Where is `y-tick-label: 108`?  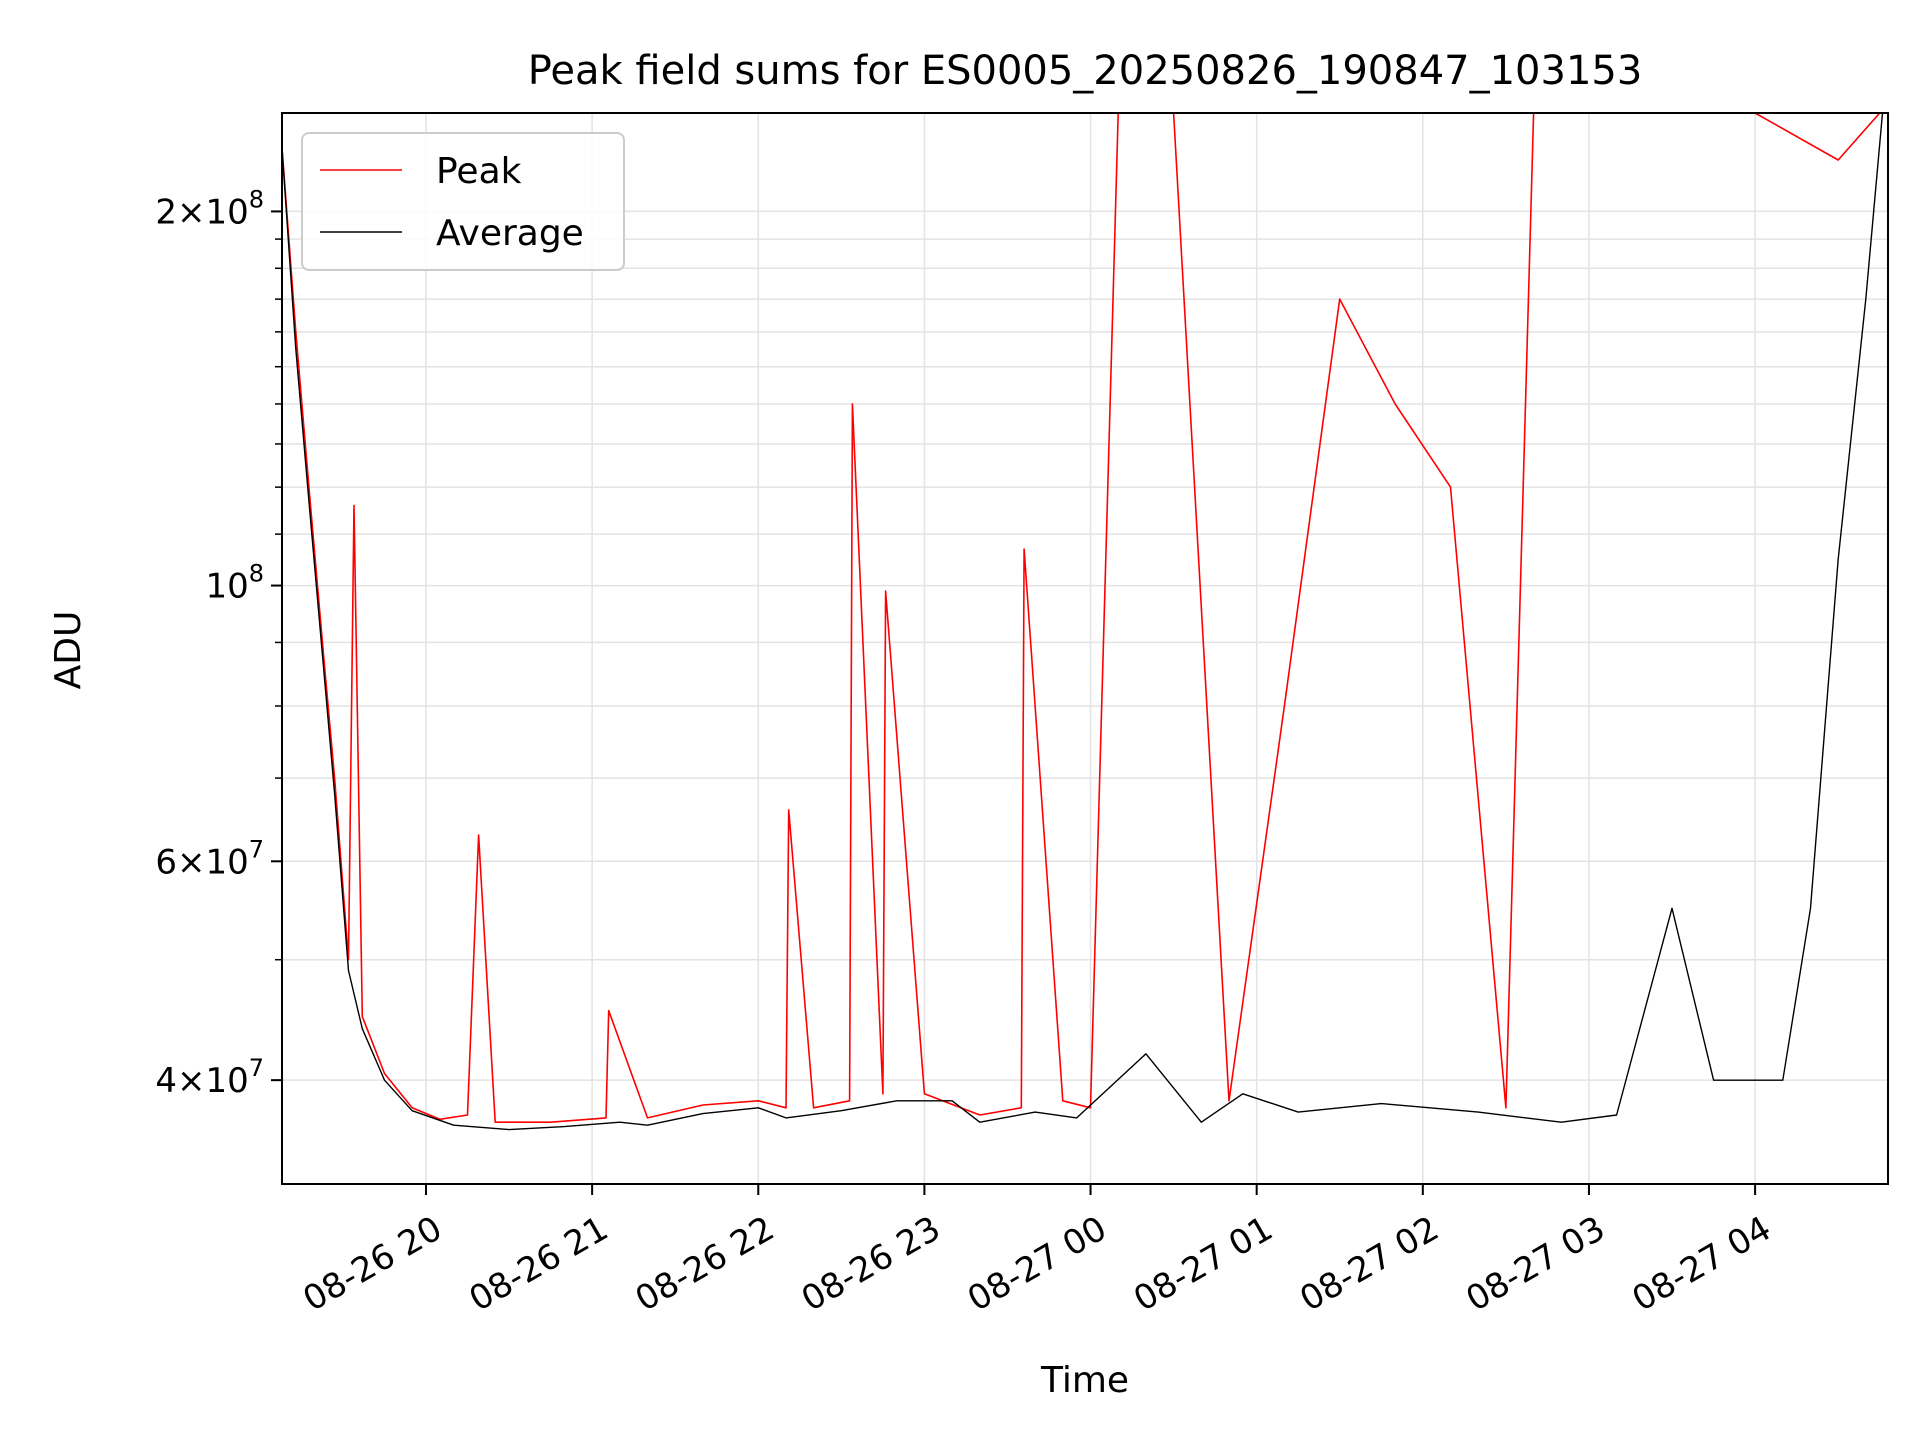
y-tick-label: 108 is located at coordinates (234, 583).